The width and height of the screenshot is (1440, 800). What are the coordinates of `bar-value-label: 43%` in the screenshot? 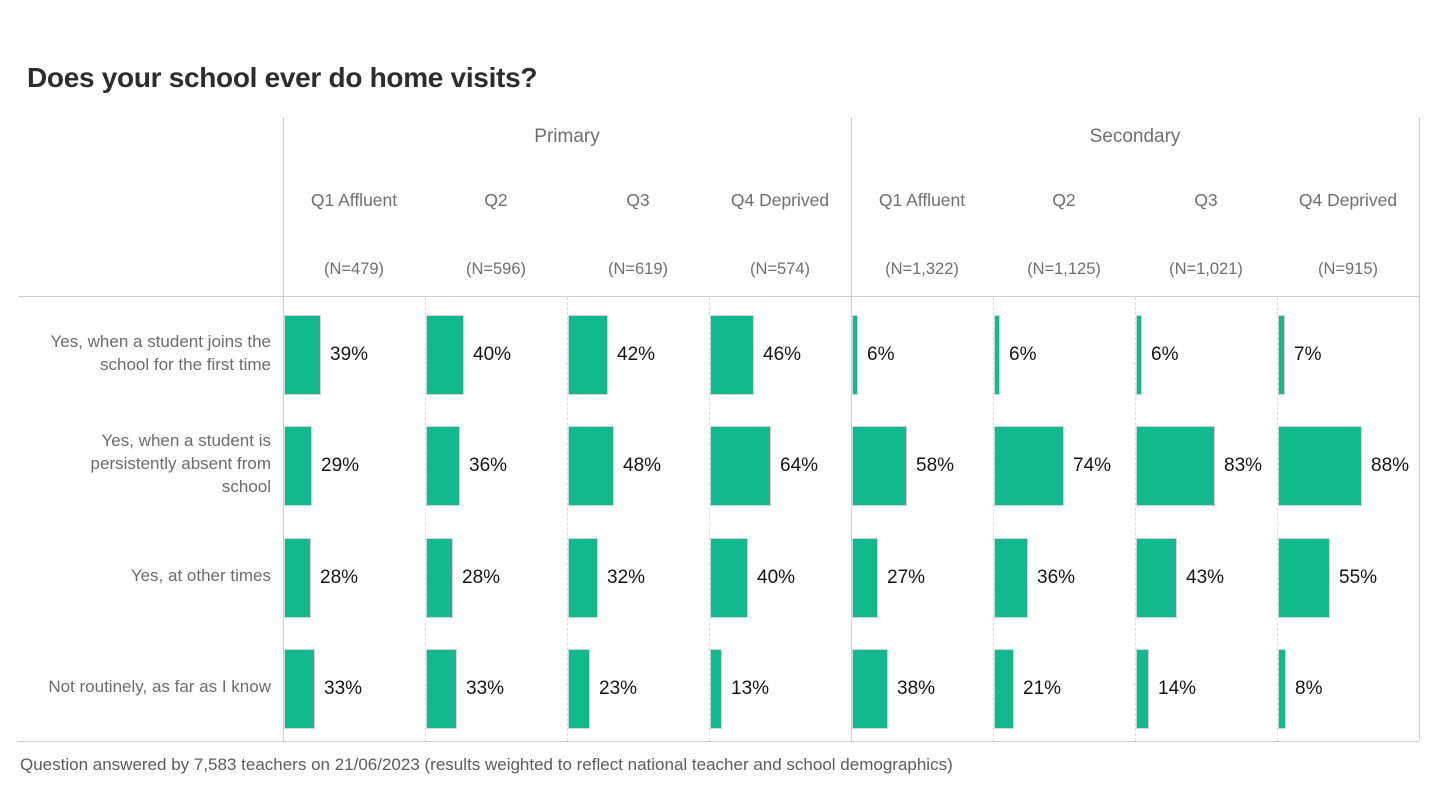 It's located at (1205, 577).